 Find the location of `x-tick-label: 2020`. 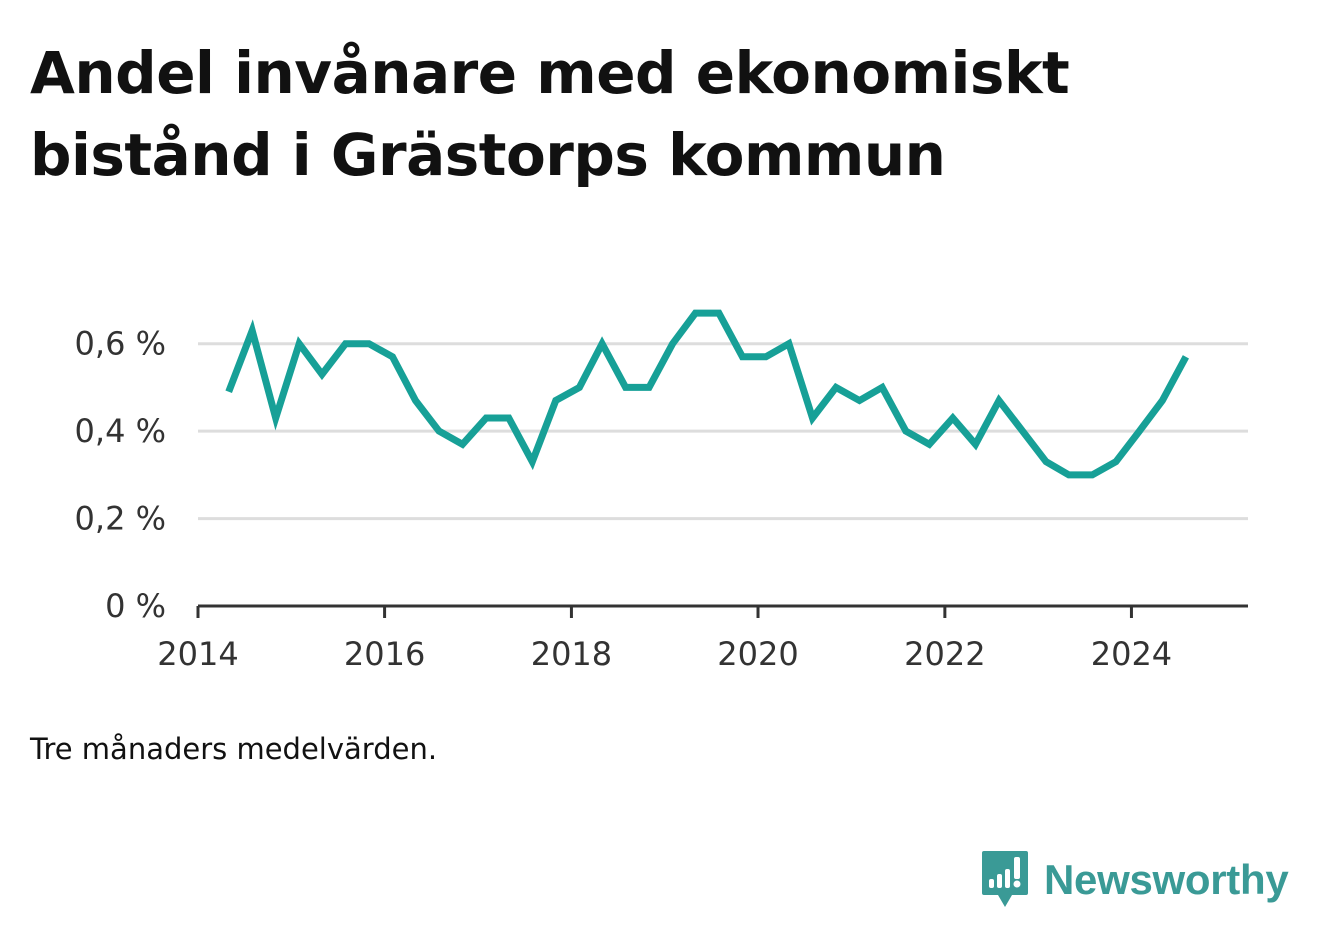

x-tick-label: 2020 is located at coordinates (757, 654).